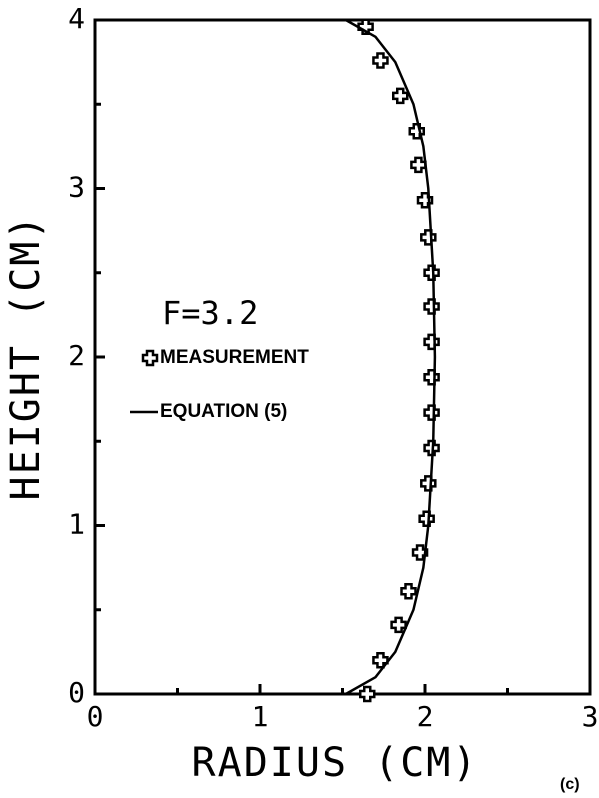 This screenshot has width=599, height=798. Describe the element at coordinates (425, 716) in the screenshot. I see `x-tick-label: 2` at that location.